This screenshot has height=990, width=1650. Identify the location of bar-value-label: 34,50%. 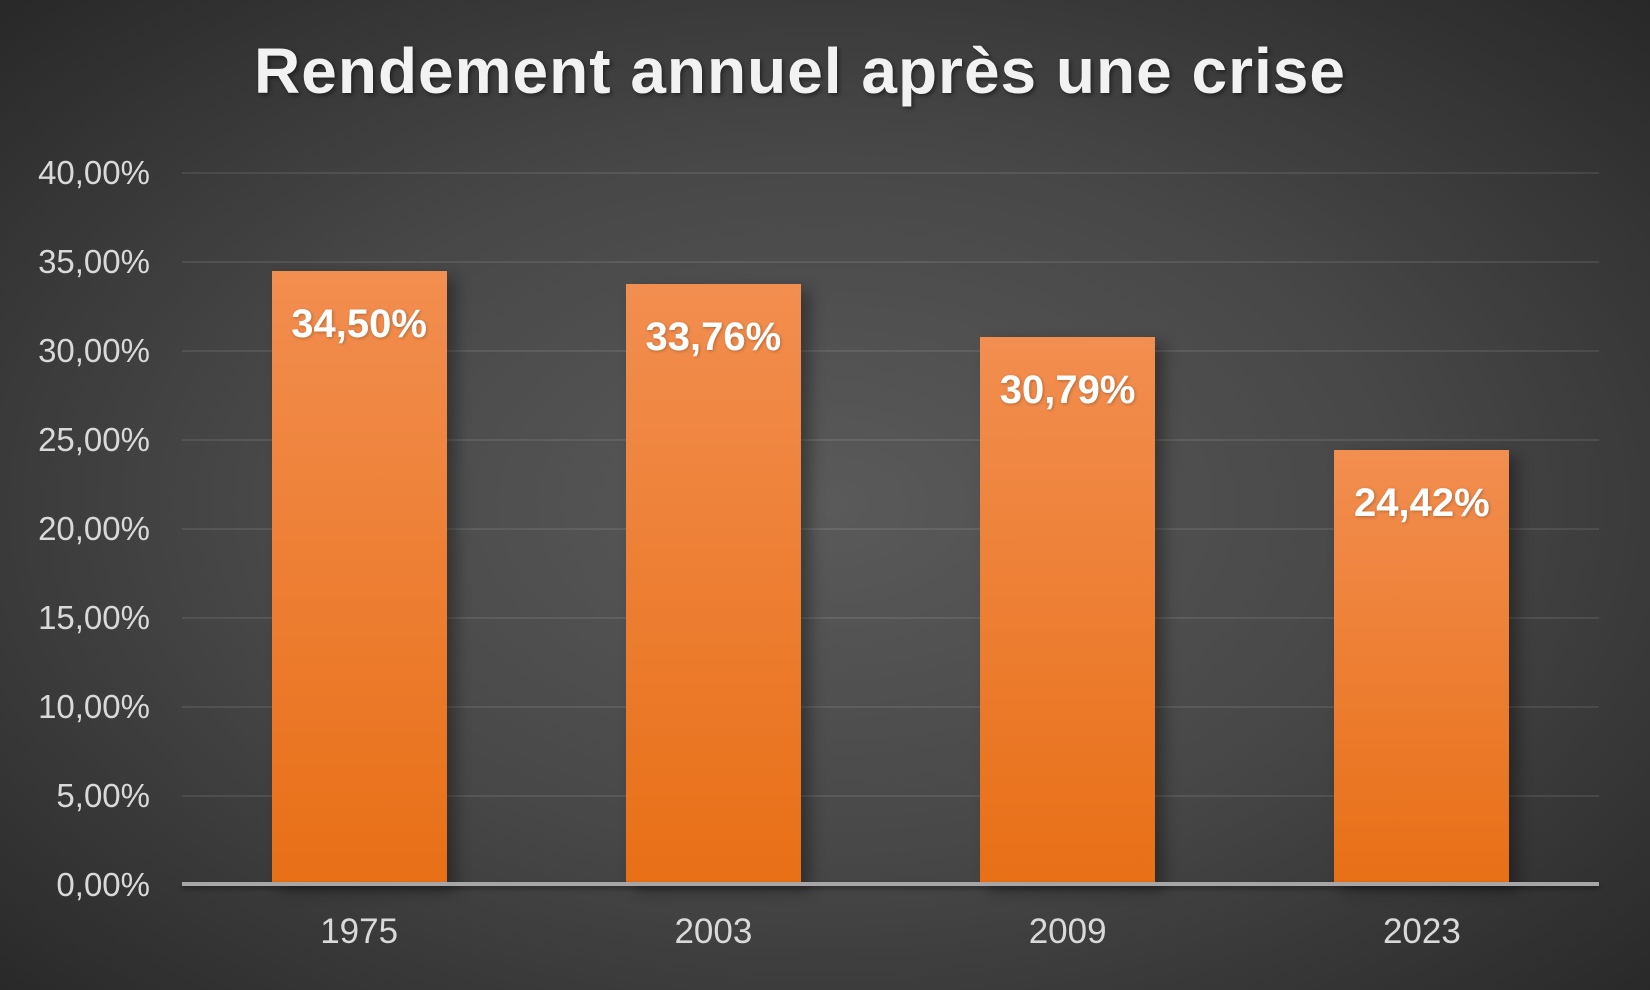
(359, 323).